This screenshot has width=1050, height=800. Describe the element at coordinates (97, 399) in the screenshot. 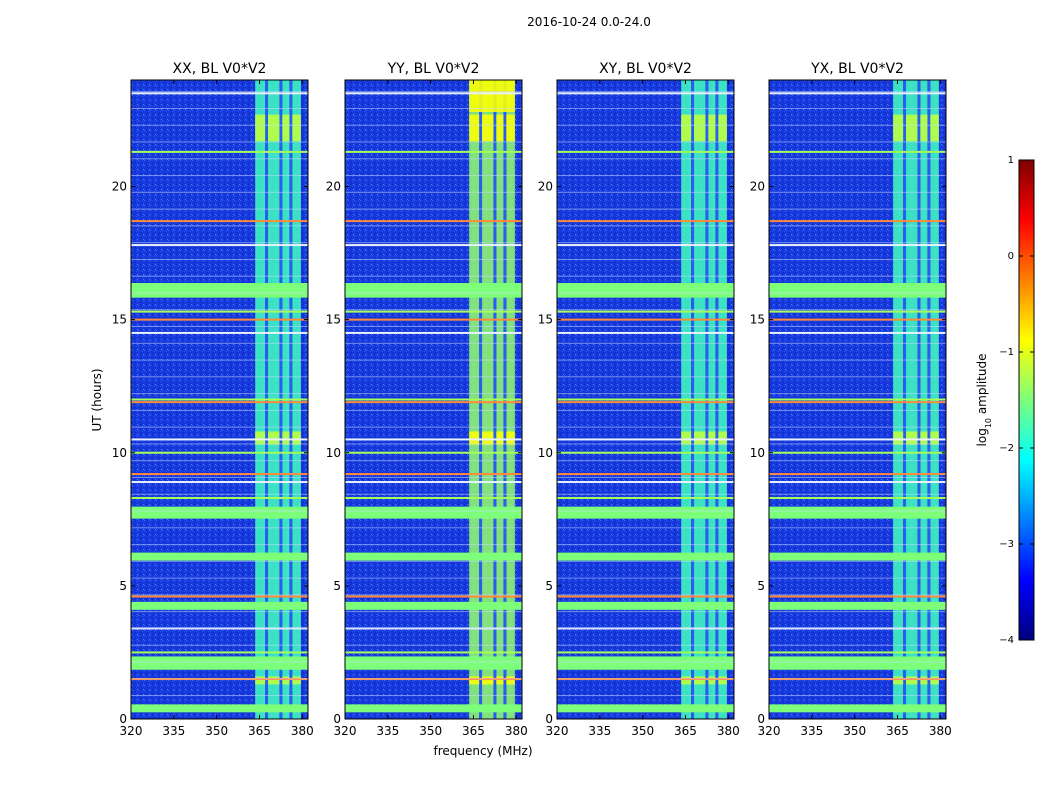

I see `y-axis-label: UT (hours)` at that location.